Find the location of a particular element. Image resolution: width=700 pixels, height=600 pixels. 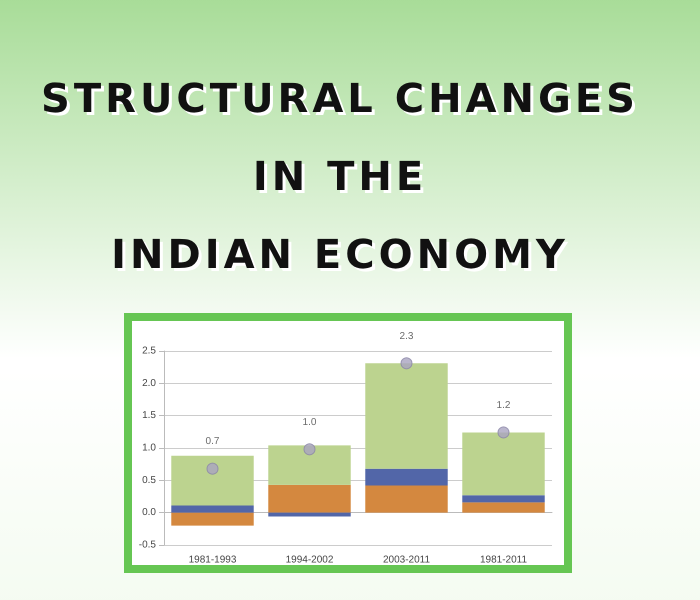

y-tick-label: 1.5 is located at coordinates (149, 416).